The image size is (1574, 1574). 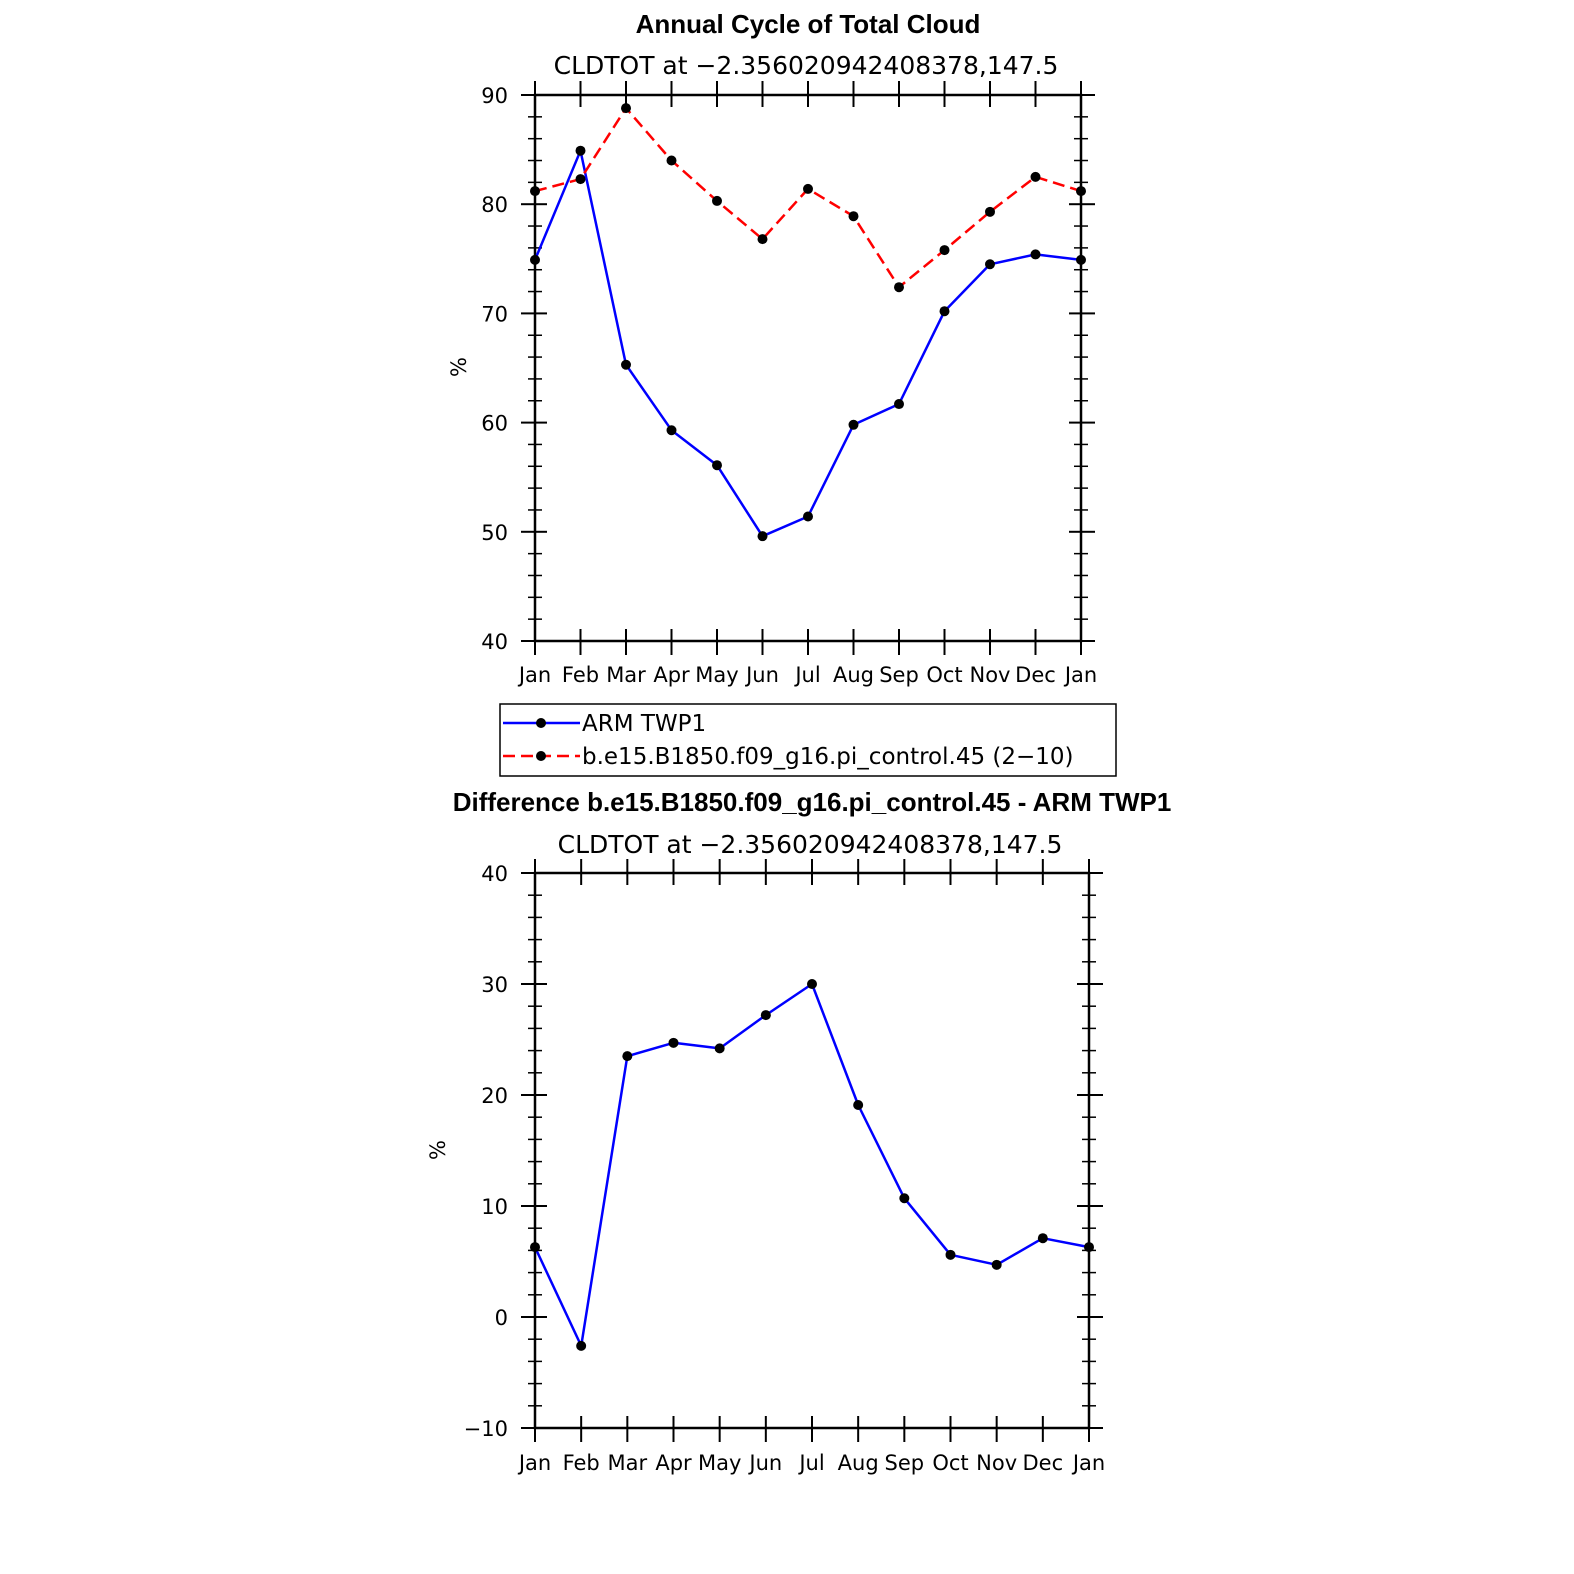 What do you see at coordinates (494, 1207) in the screenshot?
I see `bottom-chart-y-tick-label: 10` at bounding box center [494, 1207].